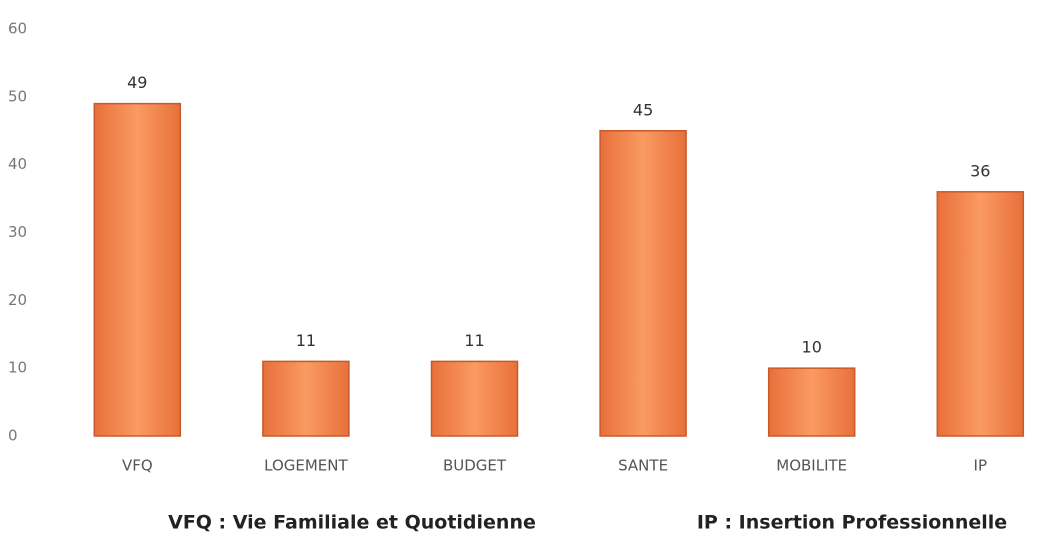 The height and width of the screenshot is (535, 1037). I want to click on y-tick-label: 30, so click(17, 232).